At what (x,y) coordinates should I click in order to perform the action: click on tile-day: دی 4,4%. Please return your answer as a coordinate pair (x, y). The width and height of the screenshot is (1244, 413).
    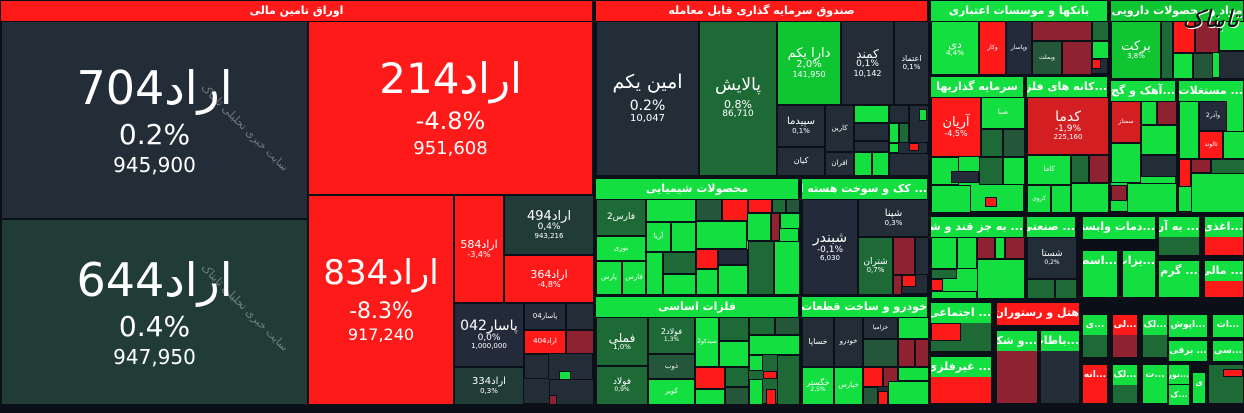
    Looking at the image, I should click on (955, 48).